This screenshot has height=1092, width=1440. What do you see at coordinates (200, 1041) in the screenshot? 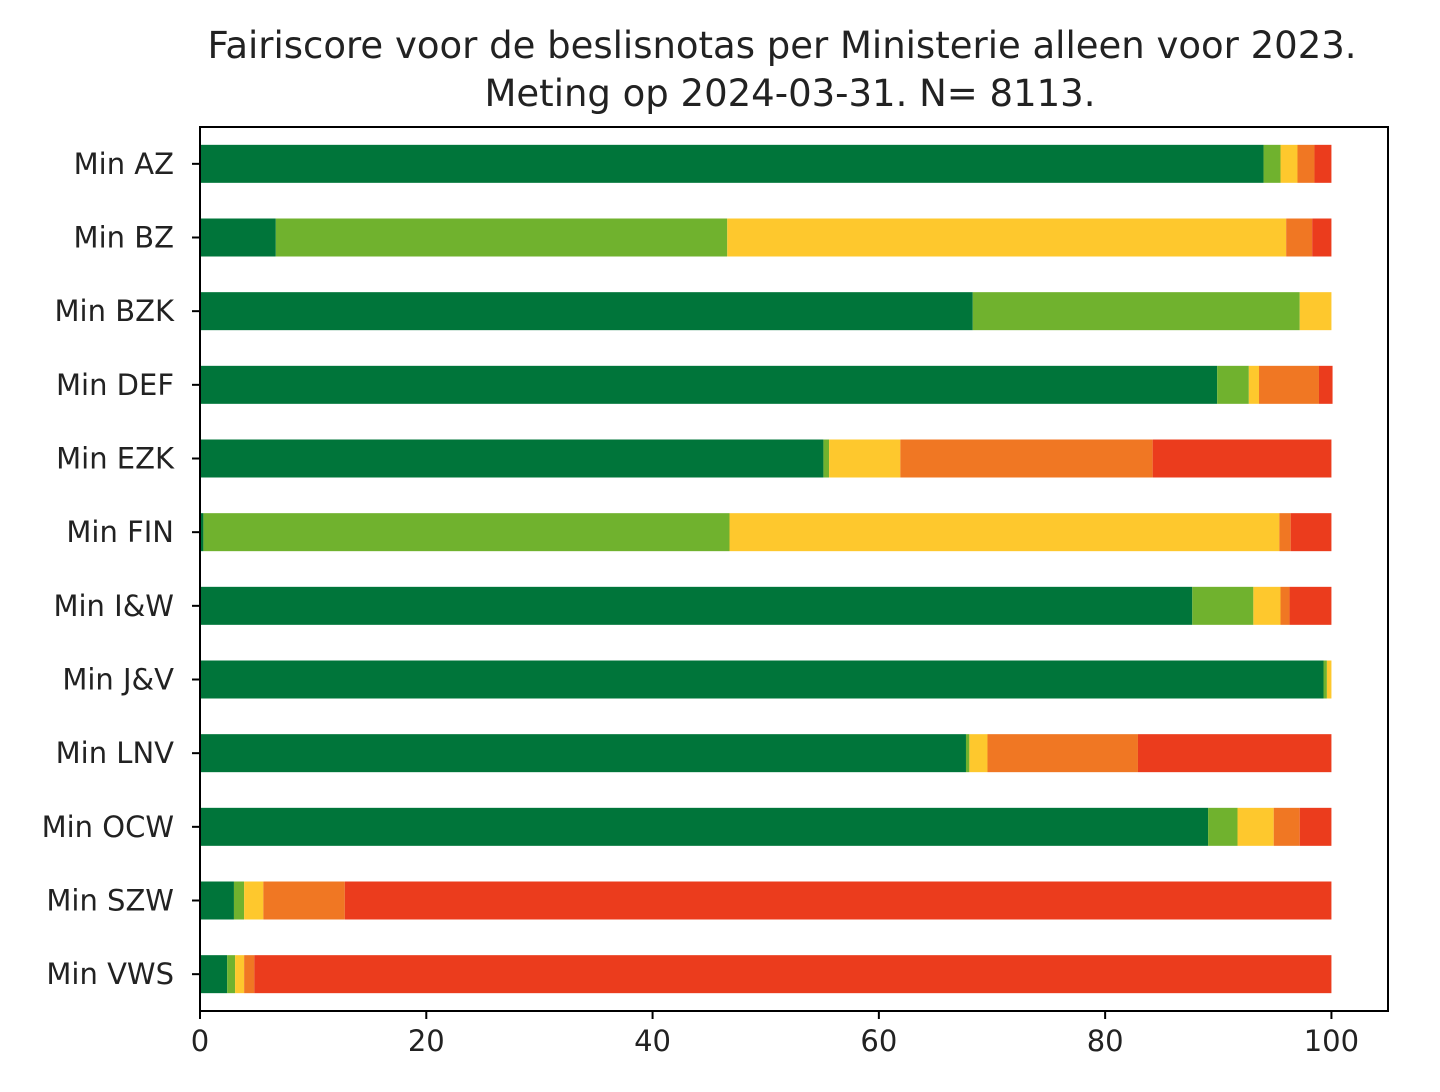
I see `x-tick-label-0: 0` at bounding box center [200, 1041].